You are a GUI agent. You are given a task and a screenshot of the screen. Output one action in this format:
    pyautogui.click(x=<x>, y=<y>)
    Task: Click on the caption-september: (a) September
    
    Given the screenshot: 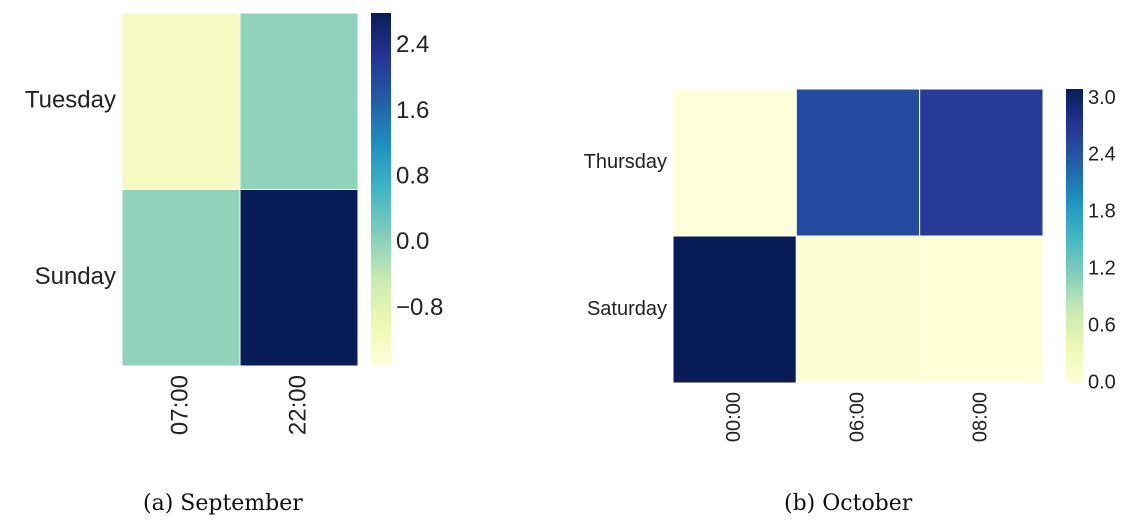 What is the action you would take?
    pyautogui.click(x=223, y=503)
    